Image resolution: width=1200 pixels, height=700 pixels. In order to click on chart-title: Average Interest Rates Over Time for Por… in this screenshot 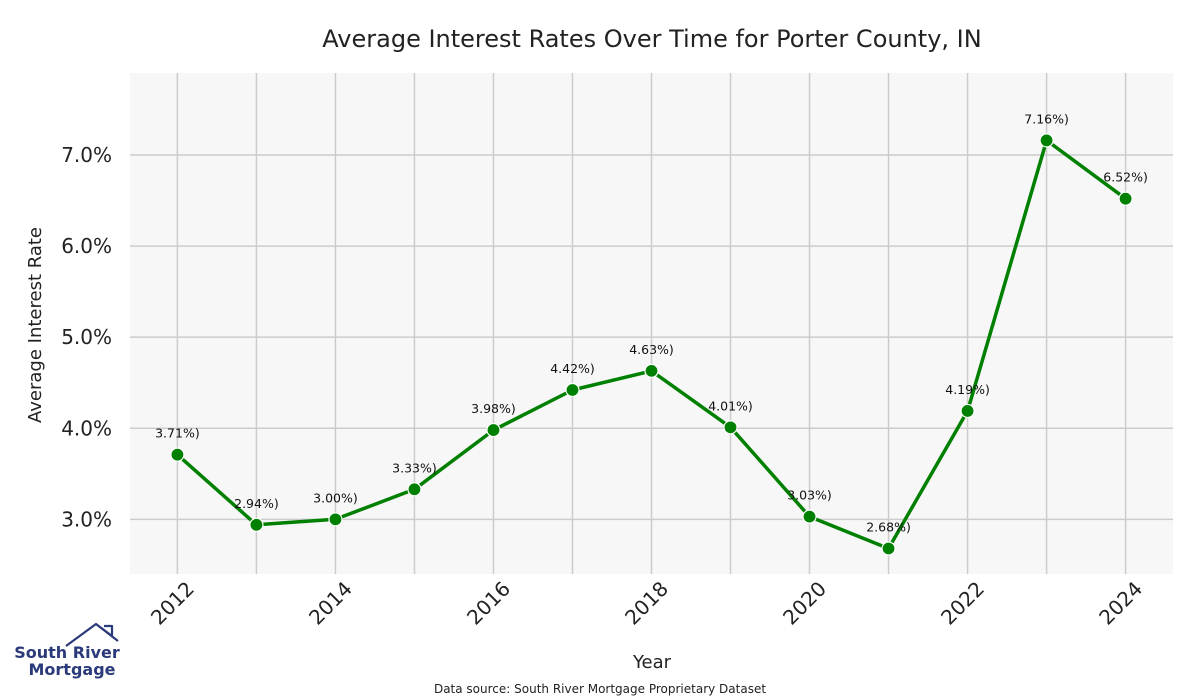, I will do `click(651, 39)`.